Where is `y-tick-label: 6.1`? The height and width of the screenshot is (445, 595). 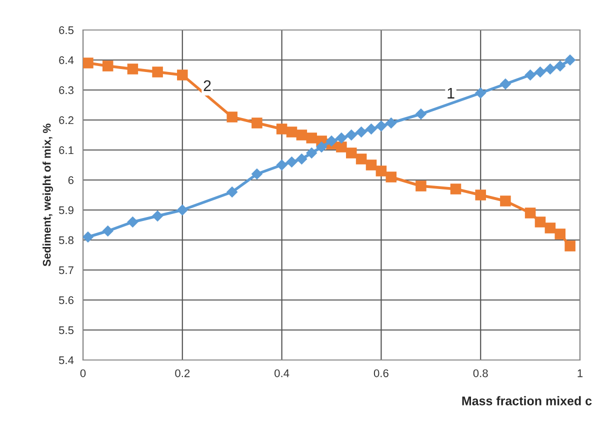
y-tick-label: 6.1 is located at coordinates (66, 150).